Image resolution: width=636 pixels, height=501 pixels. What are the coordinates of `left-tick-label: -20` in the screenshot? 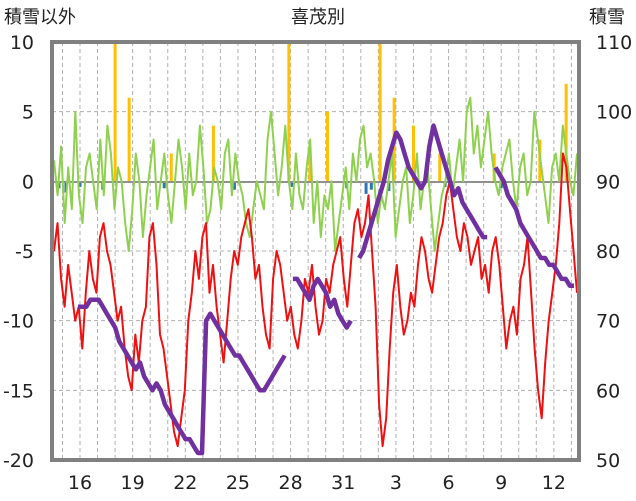 It's located at (18, 461).